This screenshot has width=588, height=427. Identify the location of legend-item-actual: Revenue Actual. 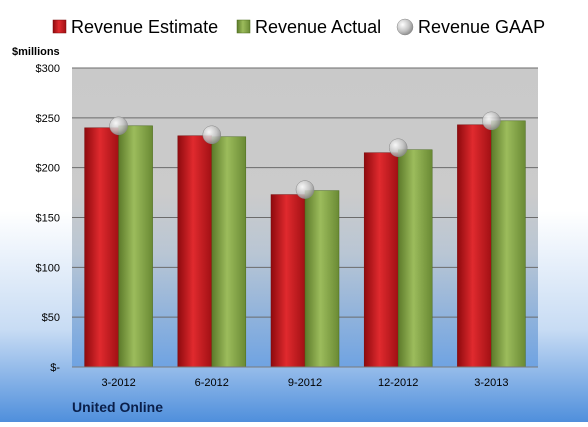
(308, 27).